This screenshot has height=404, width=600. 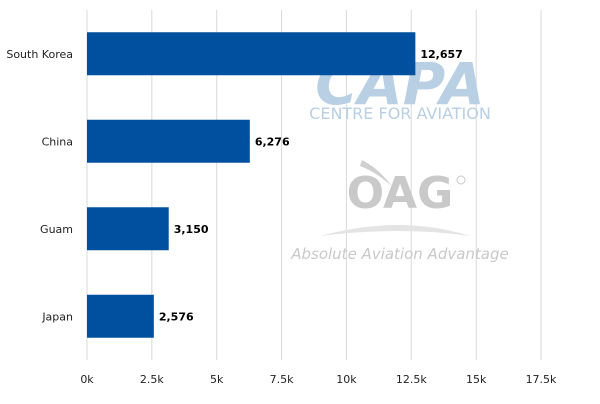 I want to click on data-label: 2,576, so click(x=176, y=316).